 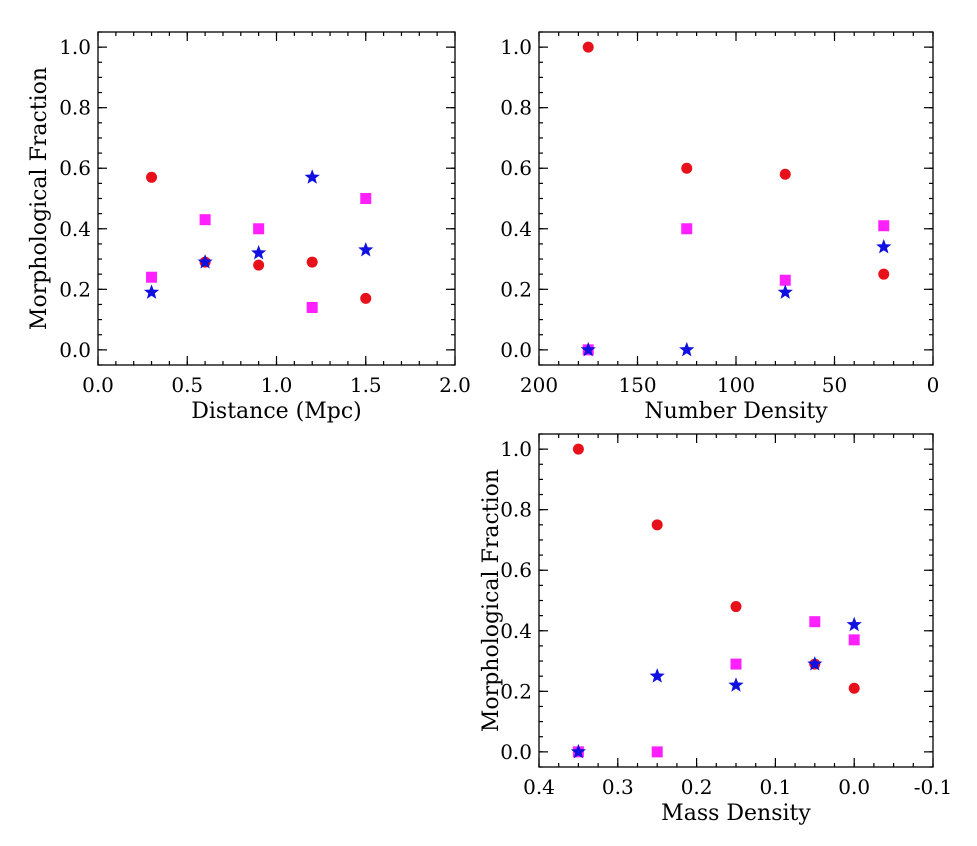 What do you see at coordinates (933, 787) in the screenshot?
I see `x-tick-label: -0.1` at bounding box center [933, 787].